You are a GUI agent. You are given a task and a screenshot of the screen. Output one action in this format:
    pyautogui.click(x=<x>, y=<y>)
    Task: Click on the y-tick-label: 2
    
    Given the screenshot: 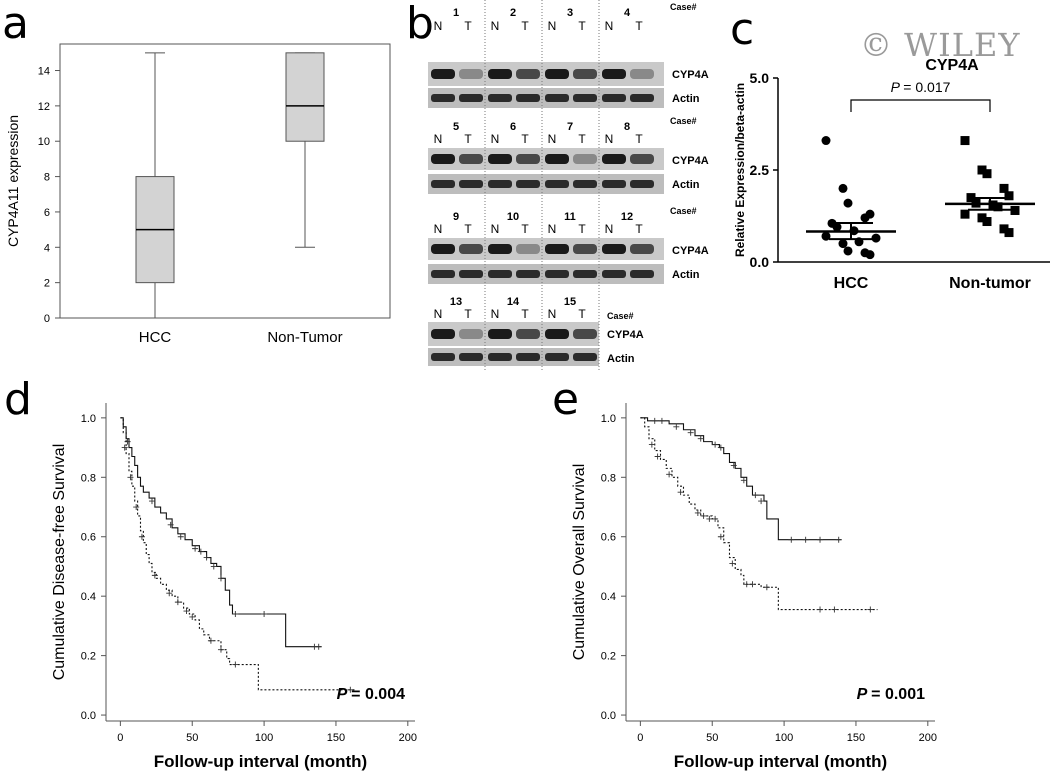 What is the action you would take?
    pyautogui.click(x=47, y=284)
    